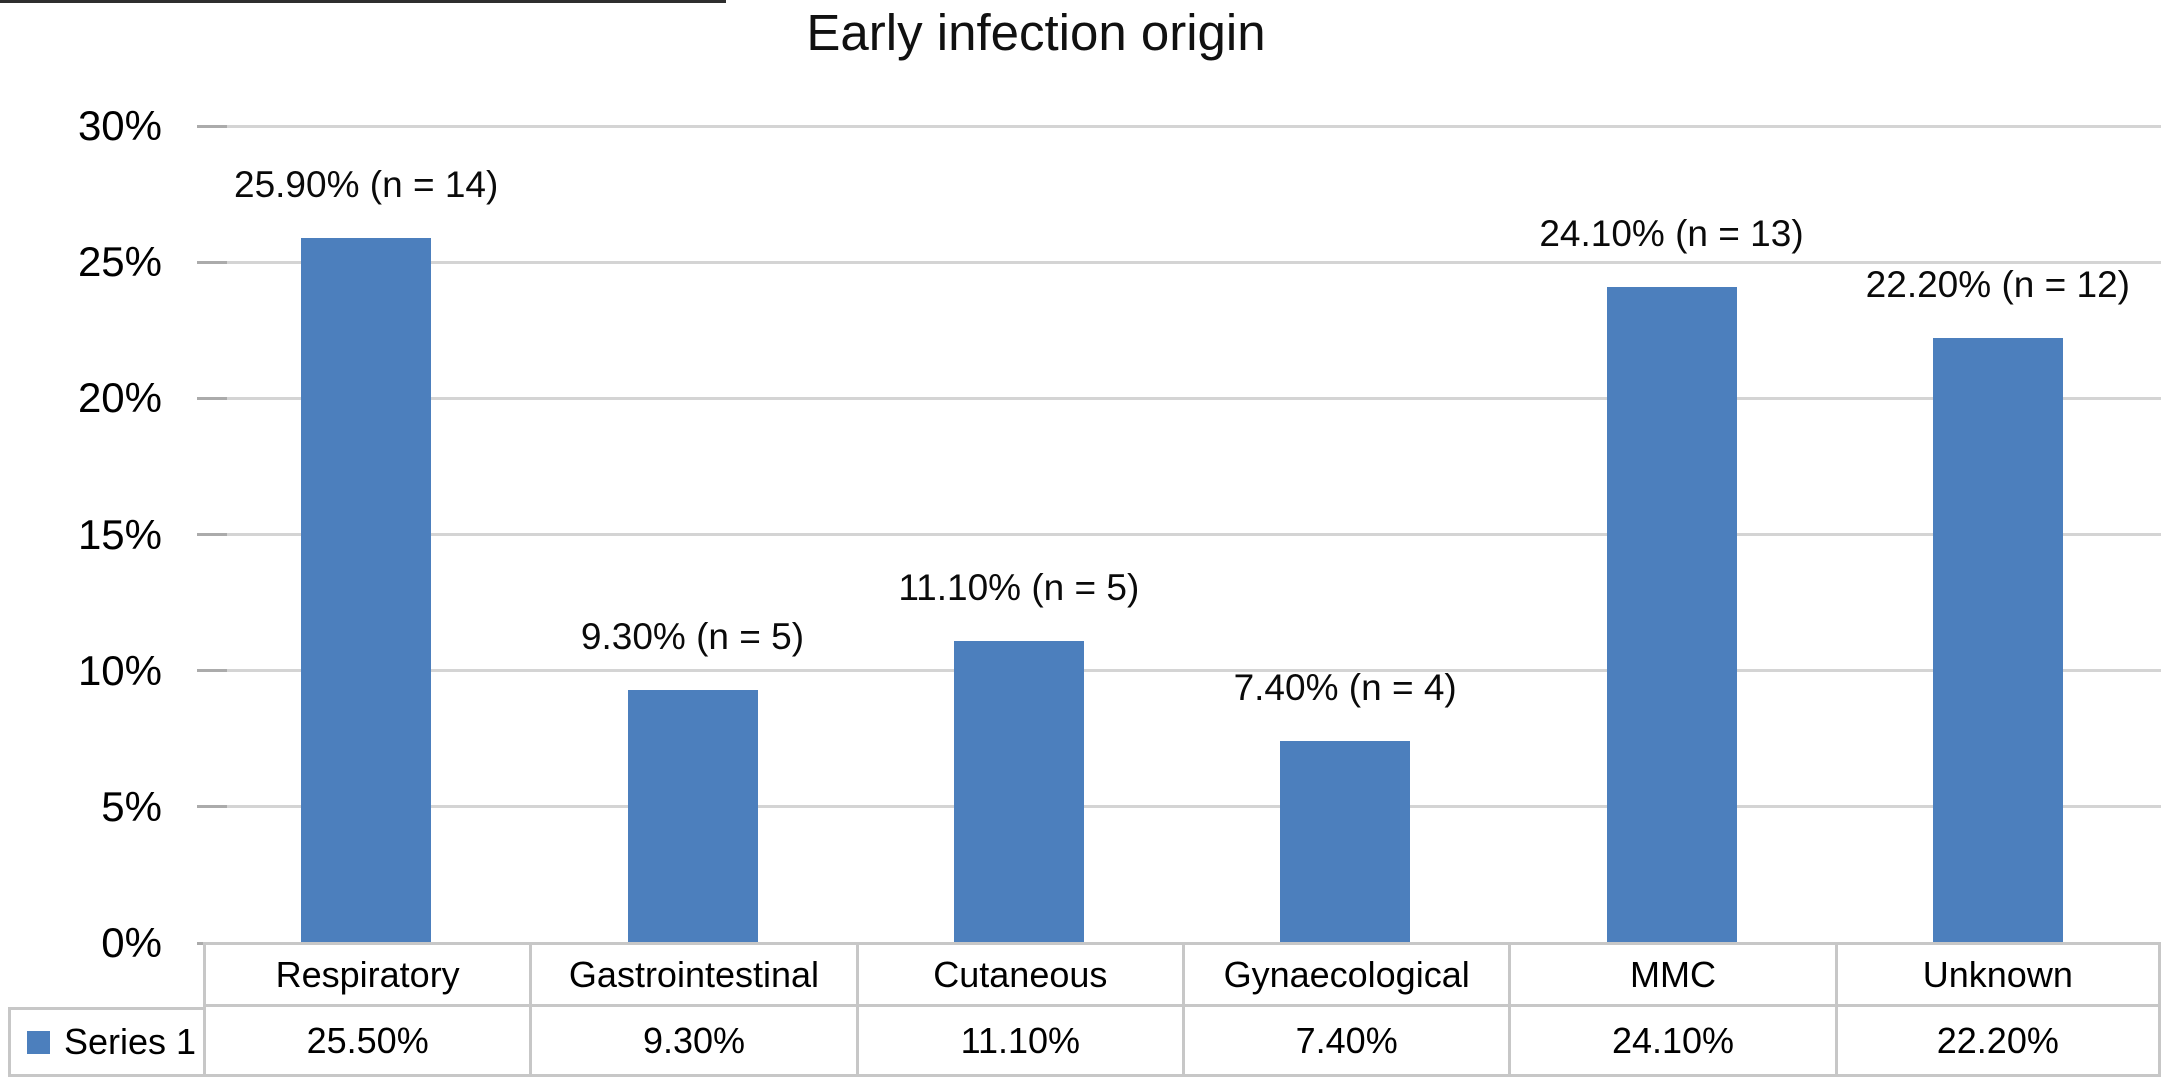 The width and height of the screenshot is (2175, 1092). Describe the element at coordinates (692, 816) in the screenshot. I see `bar-gastrointestinal` at that location.